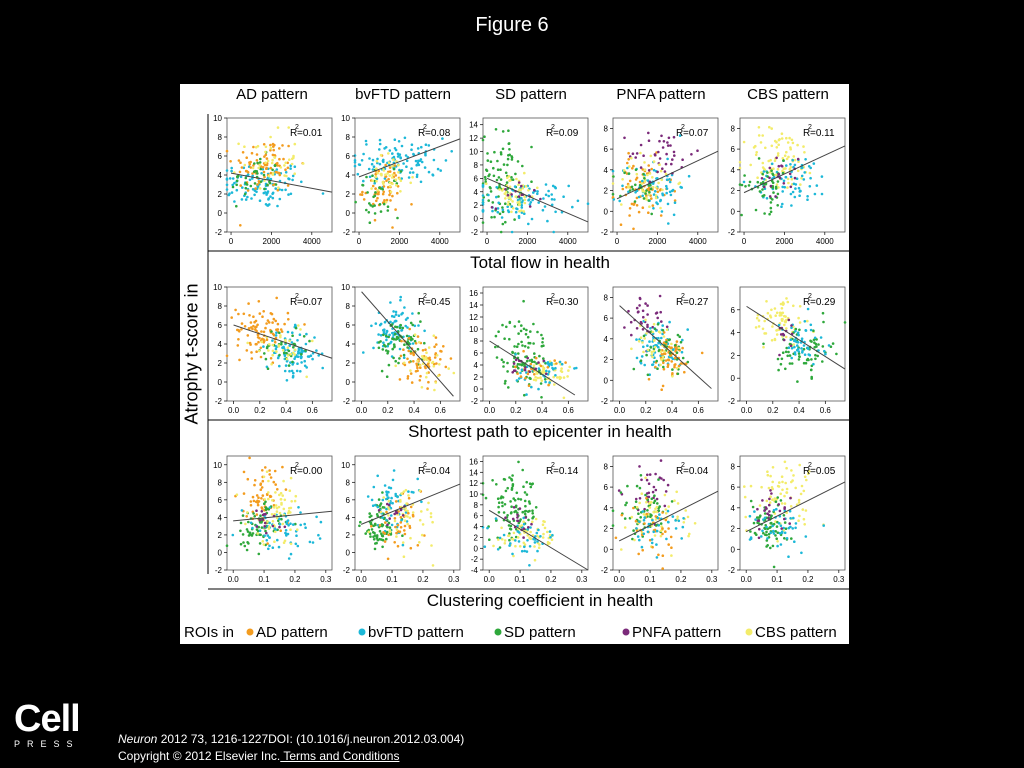 The height and width of the screenshot is (768, 1024). What do you see at coordinates (569, 410) in the screenshot?
I see `x-tick-label: 0.6` at bounding box center [569, 410].